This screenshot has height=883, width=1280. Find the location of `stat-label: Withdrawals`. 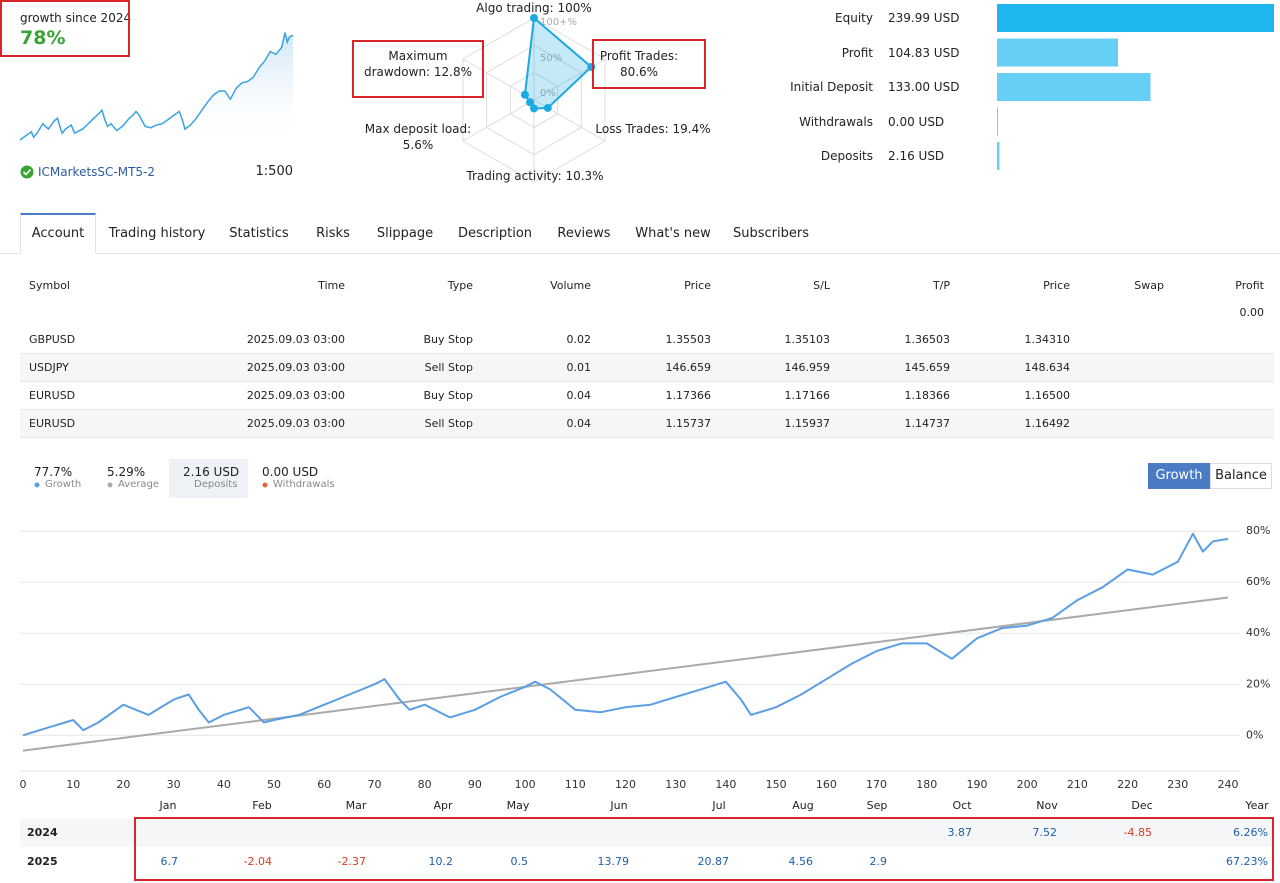

stat-label: Withdrawals is located at coordinates (836, 121).